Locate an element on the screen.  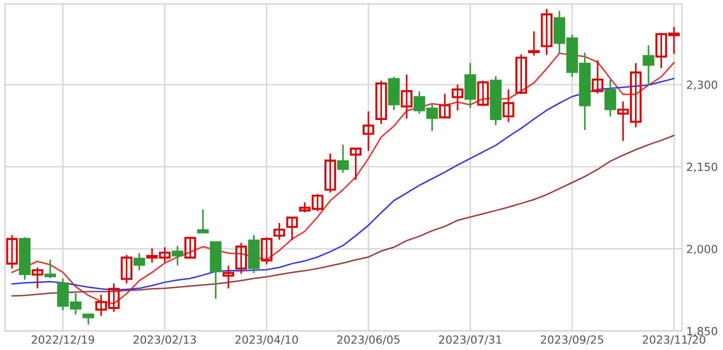
x-tick-label: 2023/06/05 is located at coordinates (368, 340).